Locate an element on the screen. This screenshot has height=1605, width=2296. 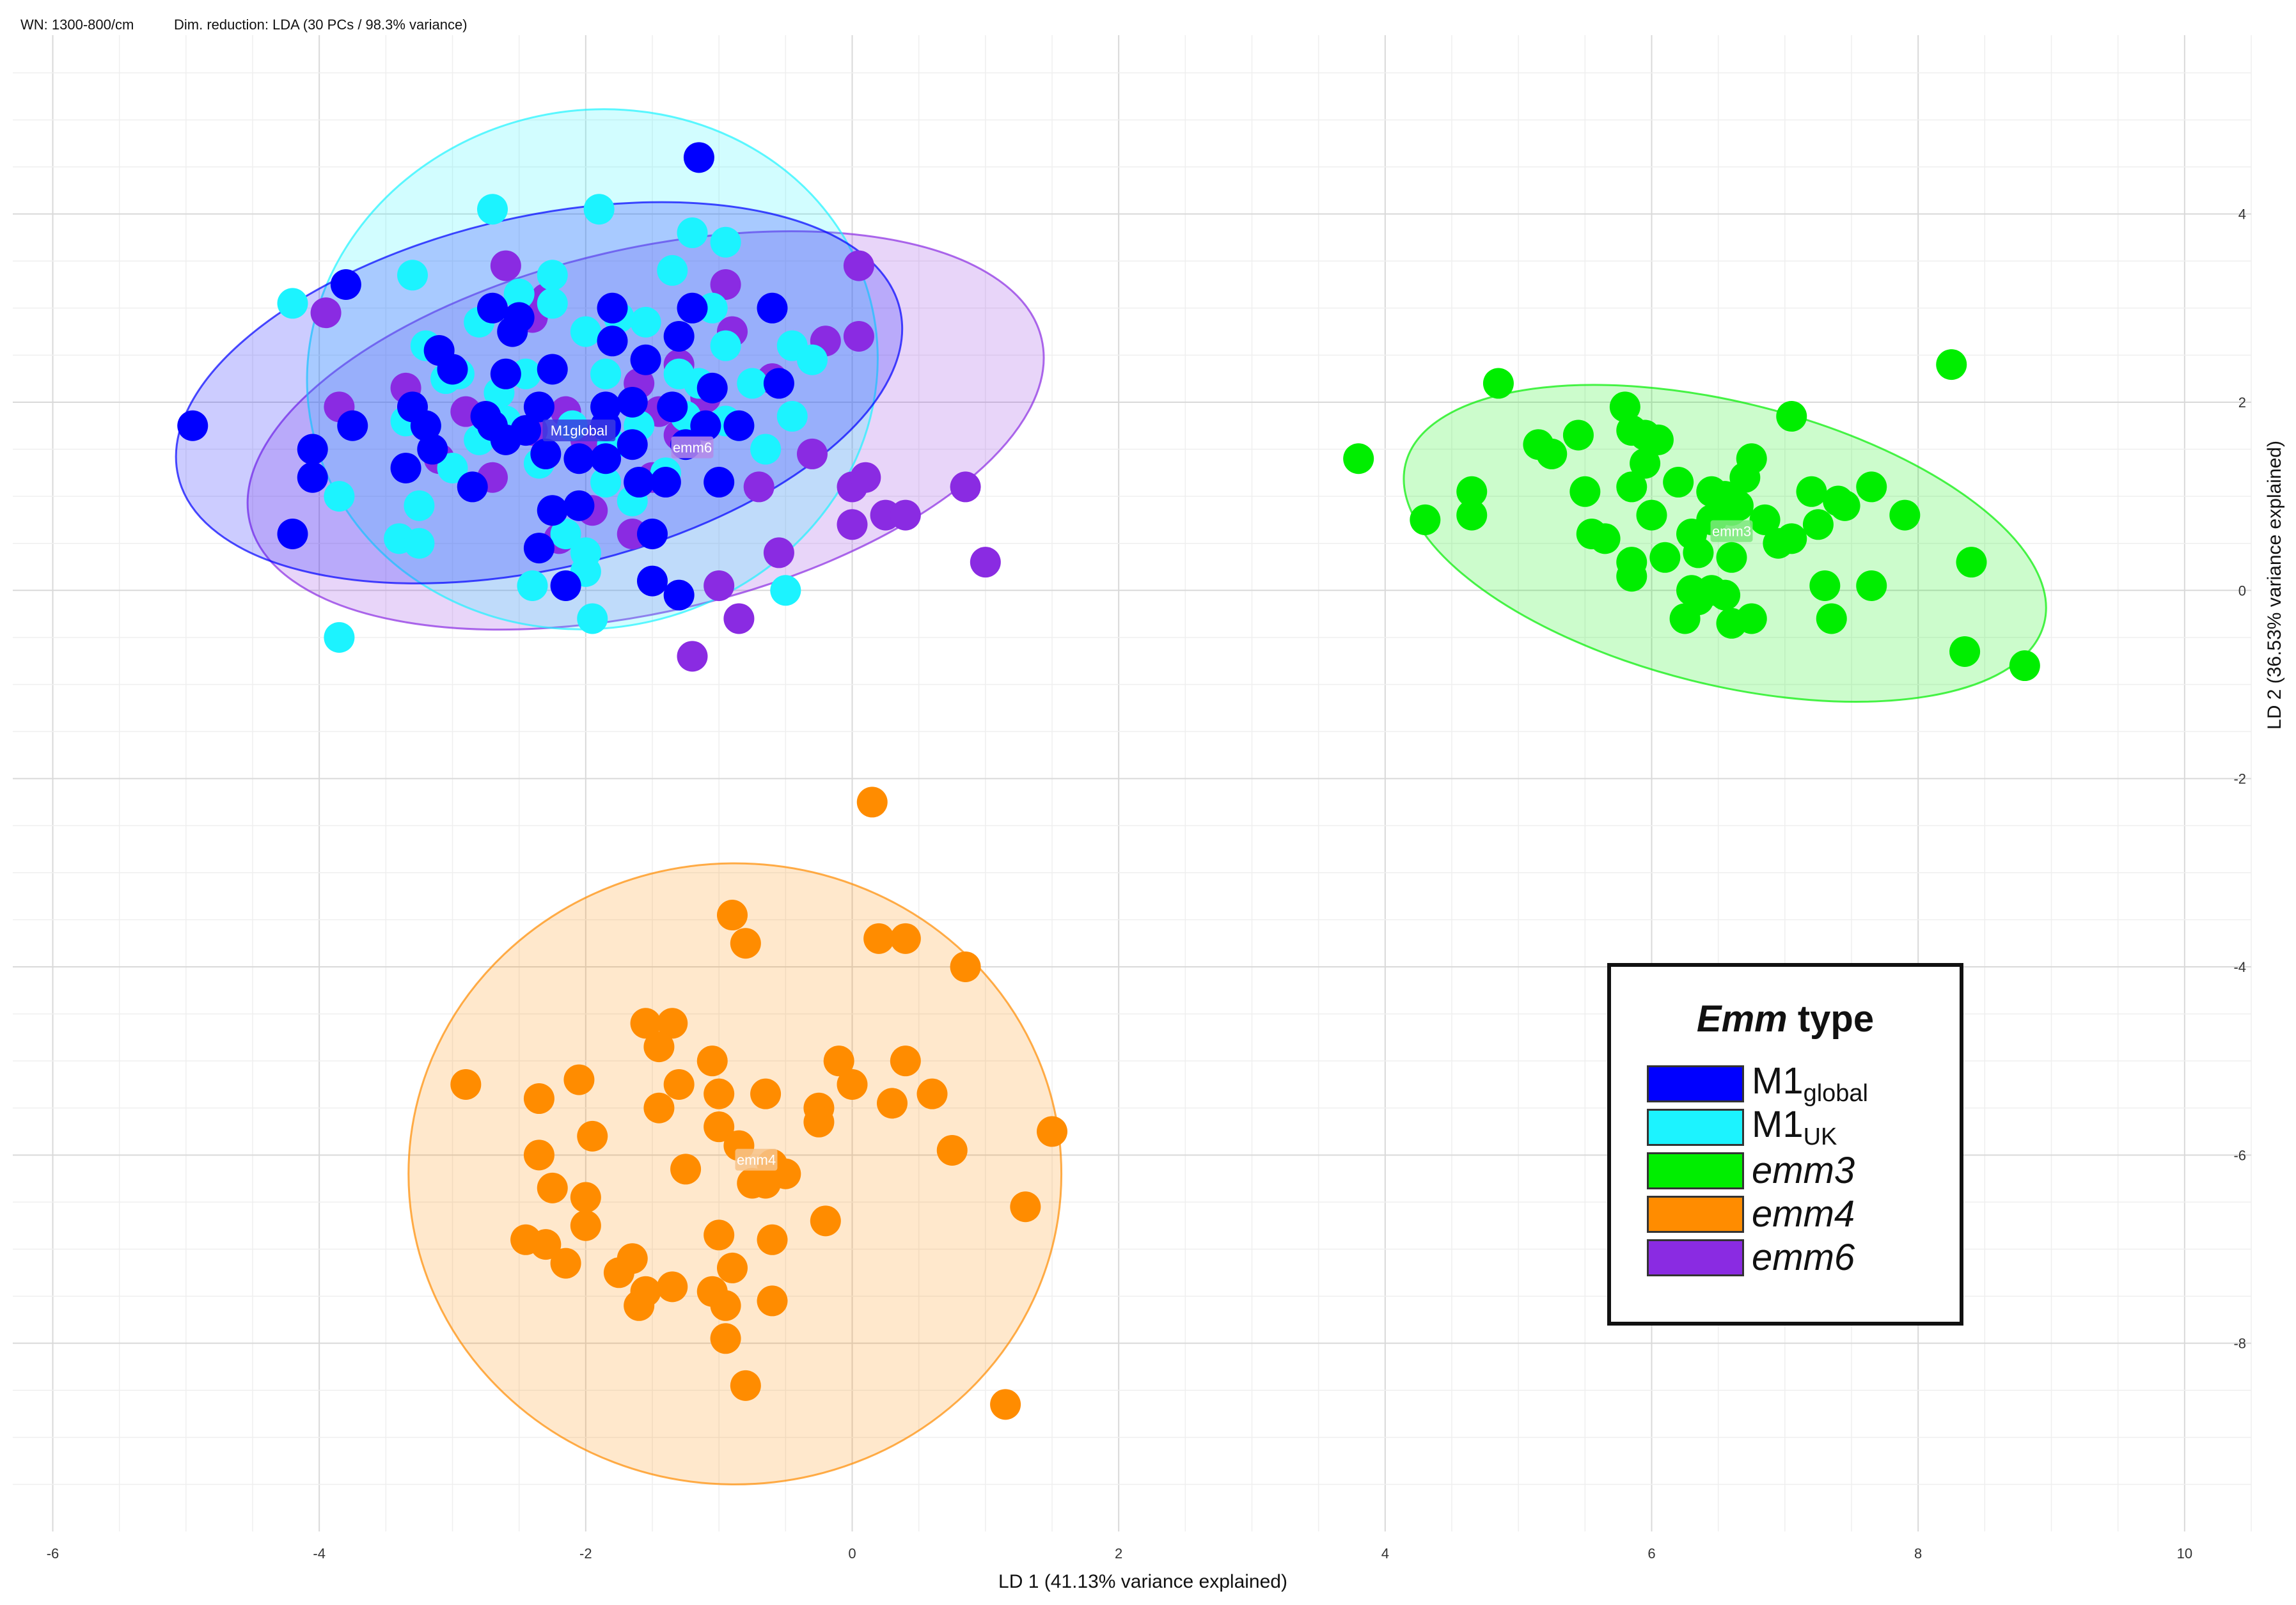
y-tick-label: 2 is located at coordinates (2242, 403).